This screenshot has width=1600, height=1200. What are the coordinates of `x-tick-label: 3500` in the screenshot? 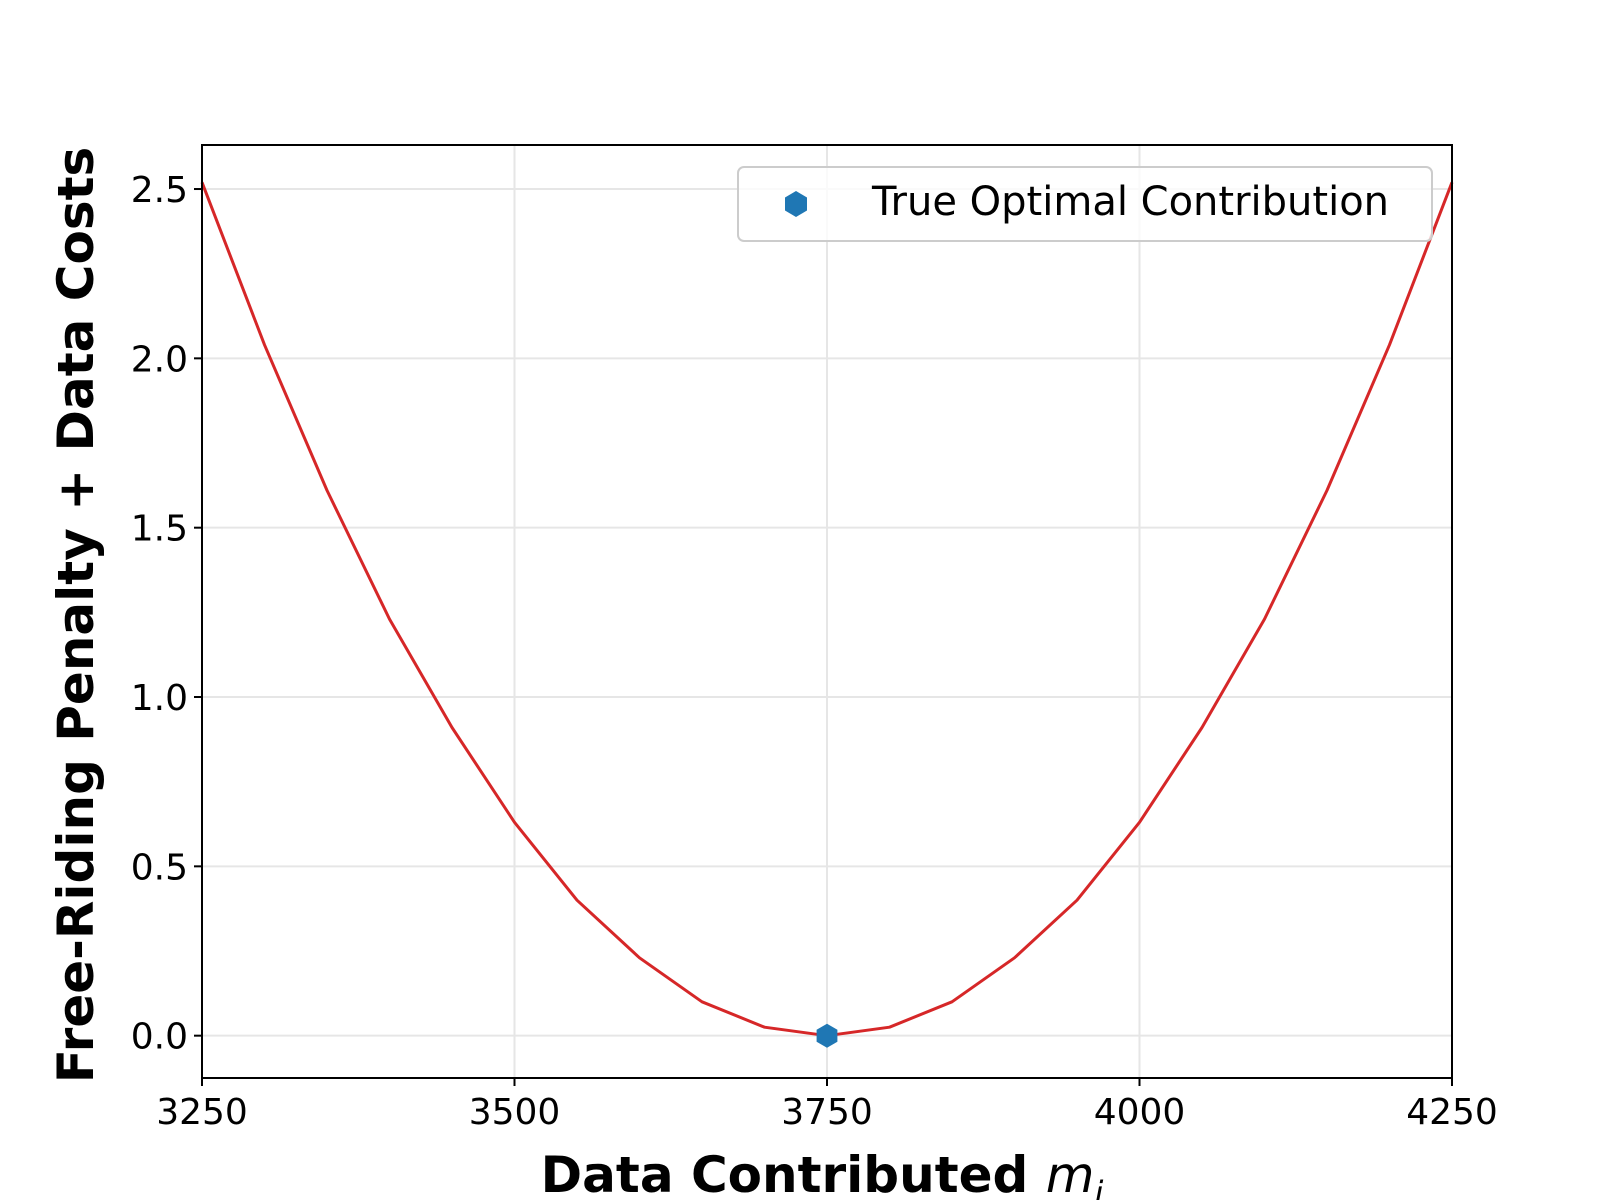 It's located at (515, 1112).